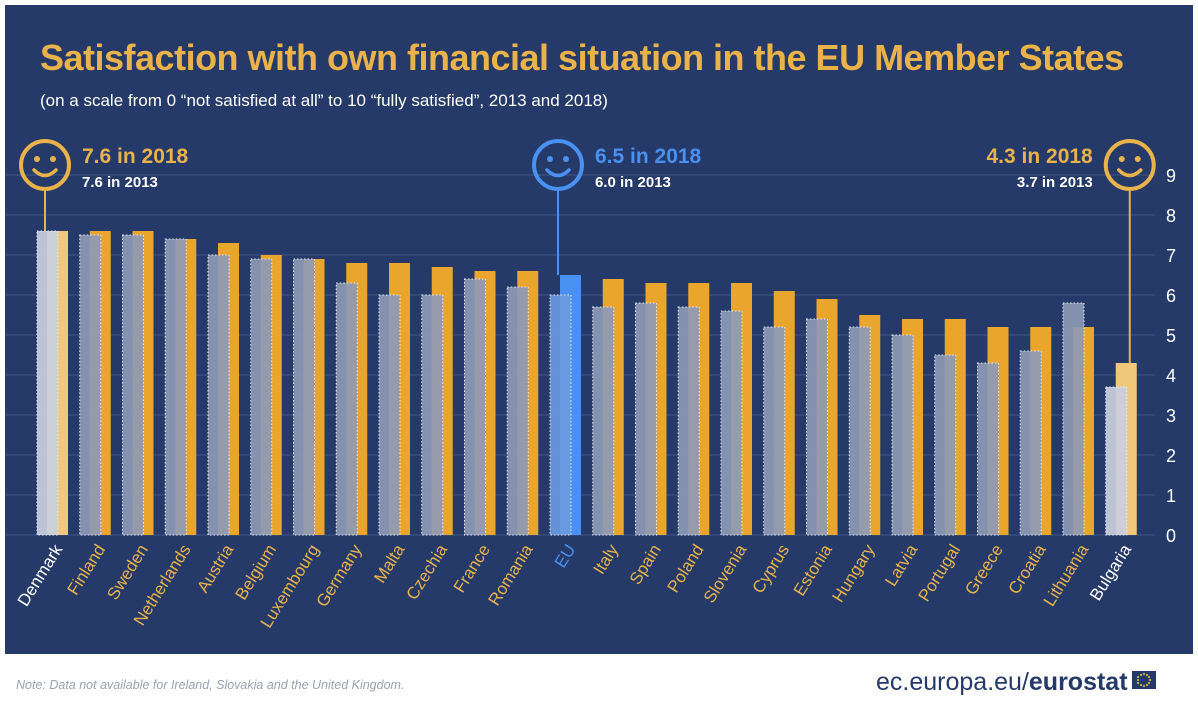  What do you see at coordinates (86, 569) in the screenshot?
I see `category-label: Finland` at bounding box center [86, 569].